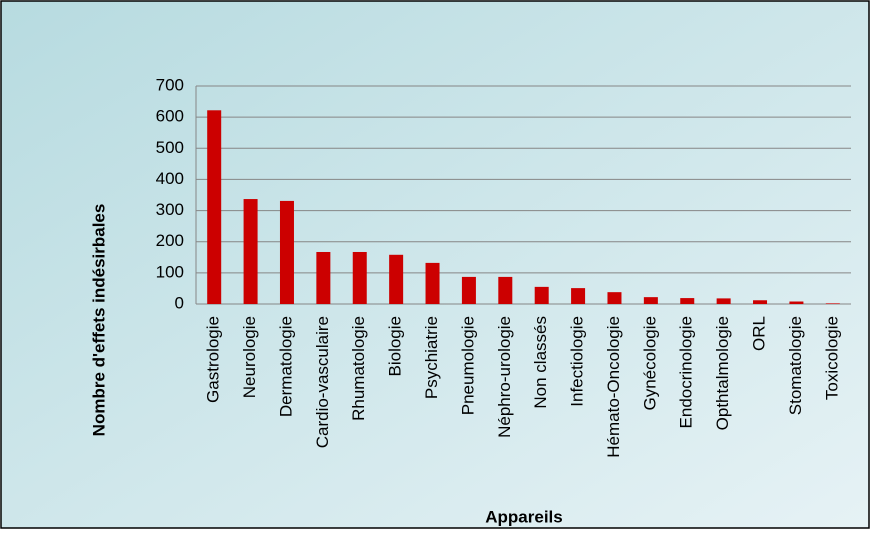 The height and width of the screenshot is (534, 870). I want to click on x-tick-label: Rhumatologie, so click(358, 368).